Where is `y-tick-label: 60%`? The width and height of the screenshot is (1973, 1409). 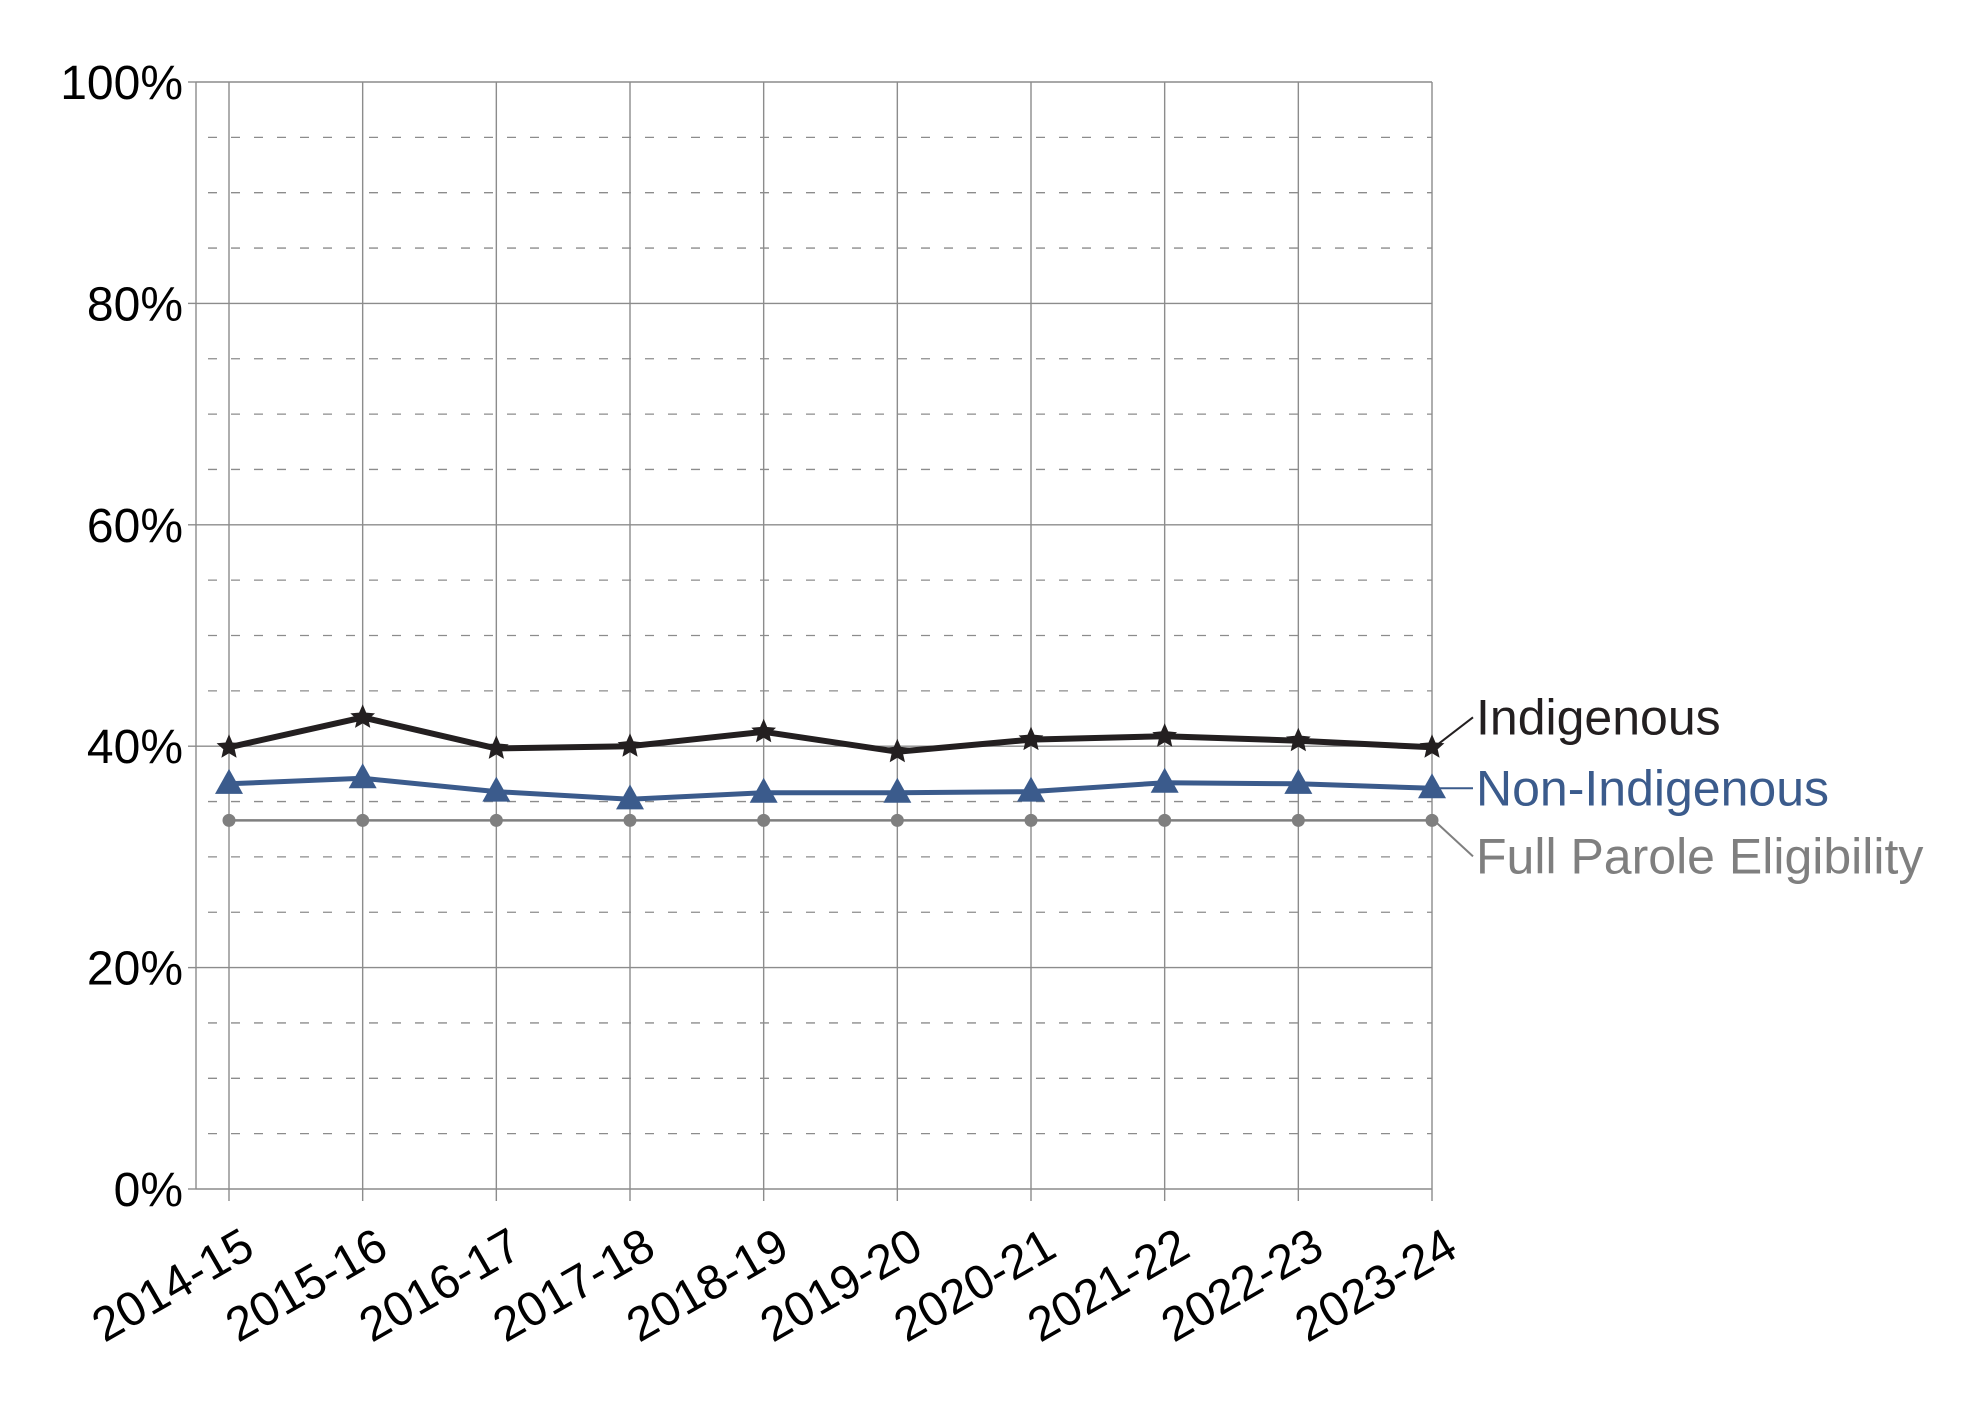 y-tick-label: 60% is located at coordinates (135, 526).